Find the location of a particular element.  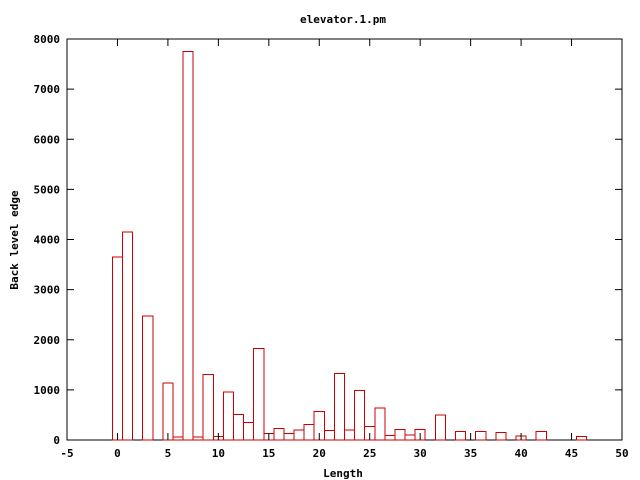

chart-title: elevator.1.pm is located at coordinates (343, 19).